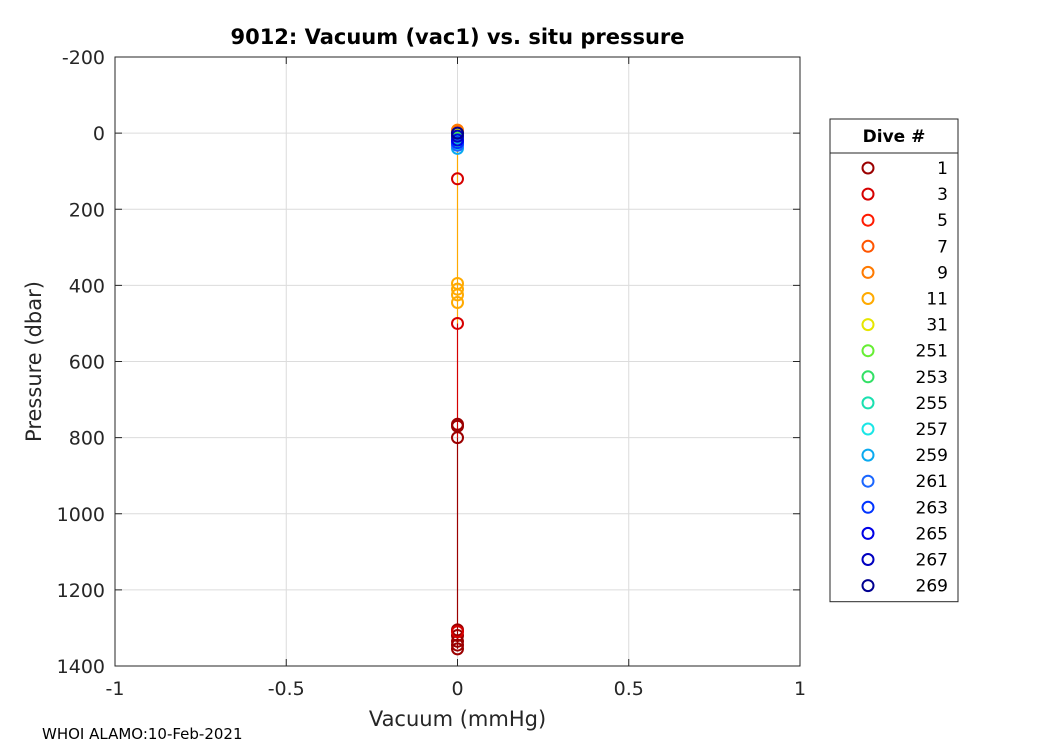 Image resolution: width=1050 pixels, height=750 pixels. Describe the element at coordinates (81, 667) in the screenshot. I see `y-tick-label: 1400` at that location.